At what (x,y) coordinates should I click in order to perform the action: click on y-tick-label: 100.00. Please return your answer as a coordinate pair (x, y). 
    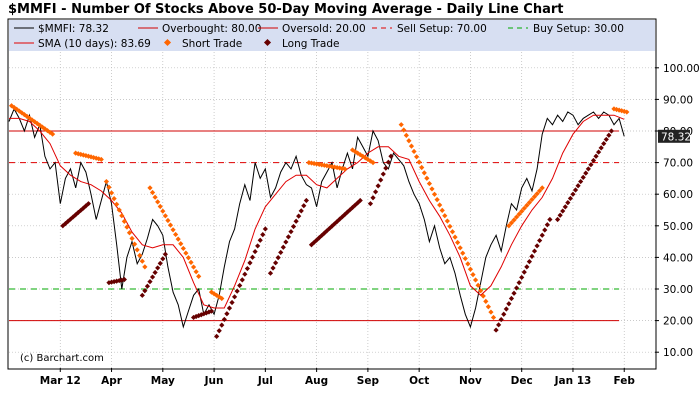
    Looking at the image, I should click on (681, 69).